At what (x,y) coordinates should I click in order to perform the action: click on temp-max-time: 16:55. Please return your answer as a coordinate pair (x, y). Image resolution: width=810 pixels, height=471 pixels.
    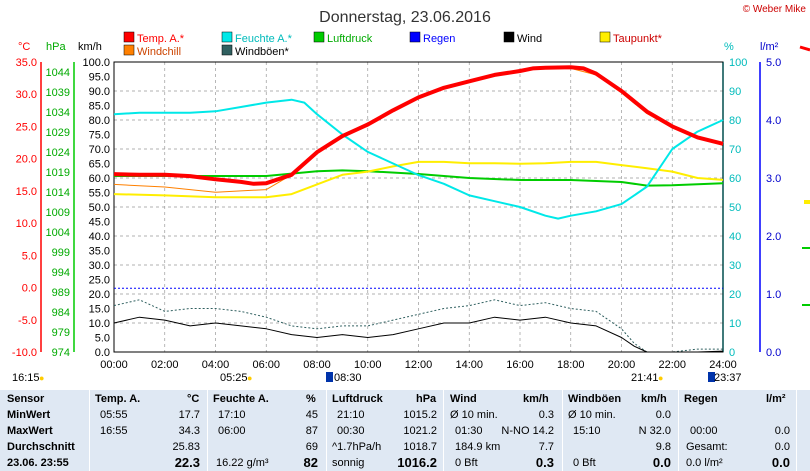
    Looking at the image, I should click on (114, 431).